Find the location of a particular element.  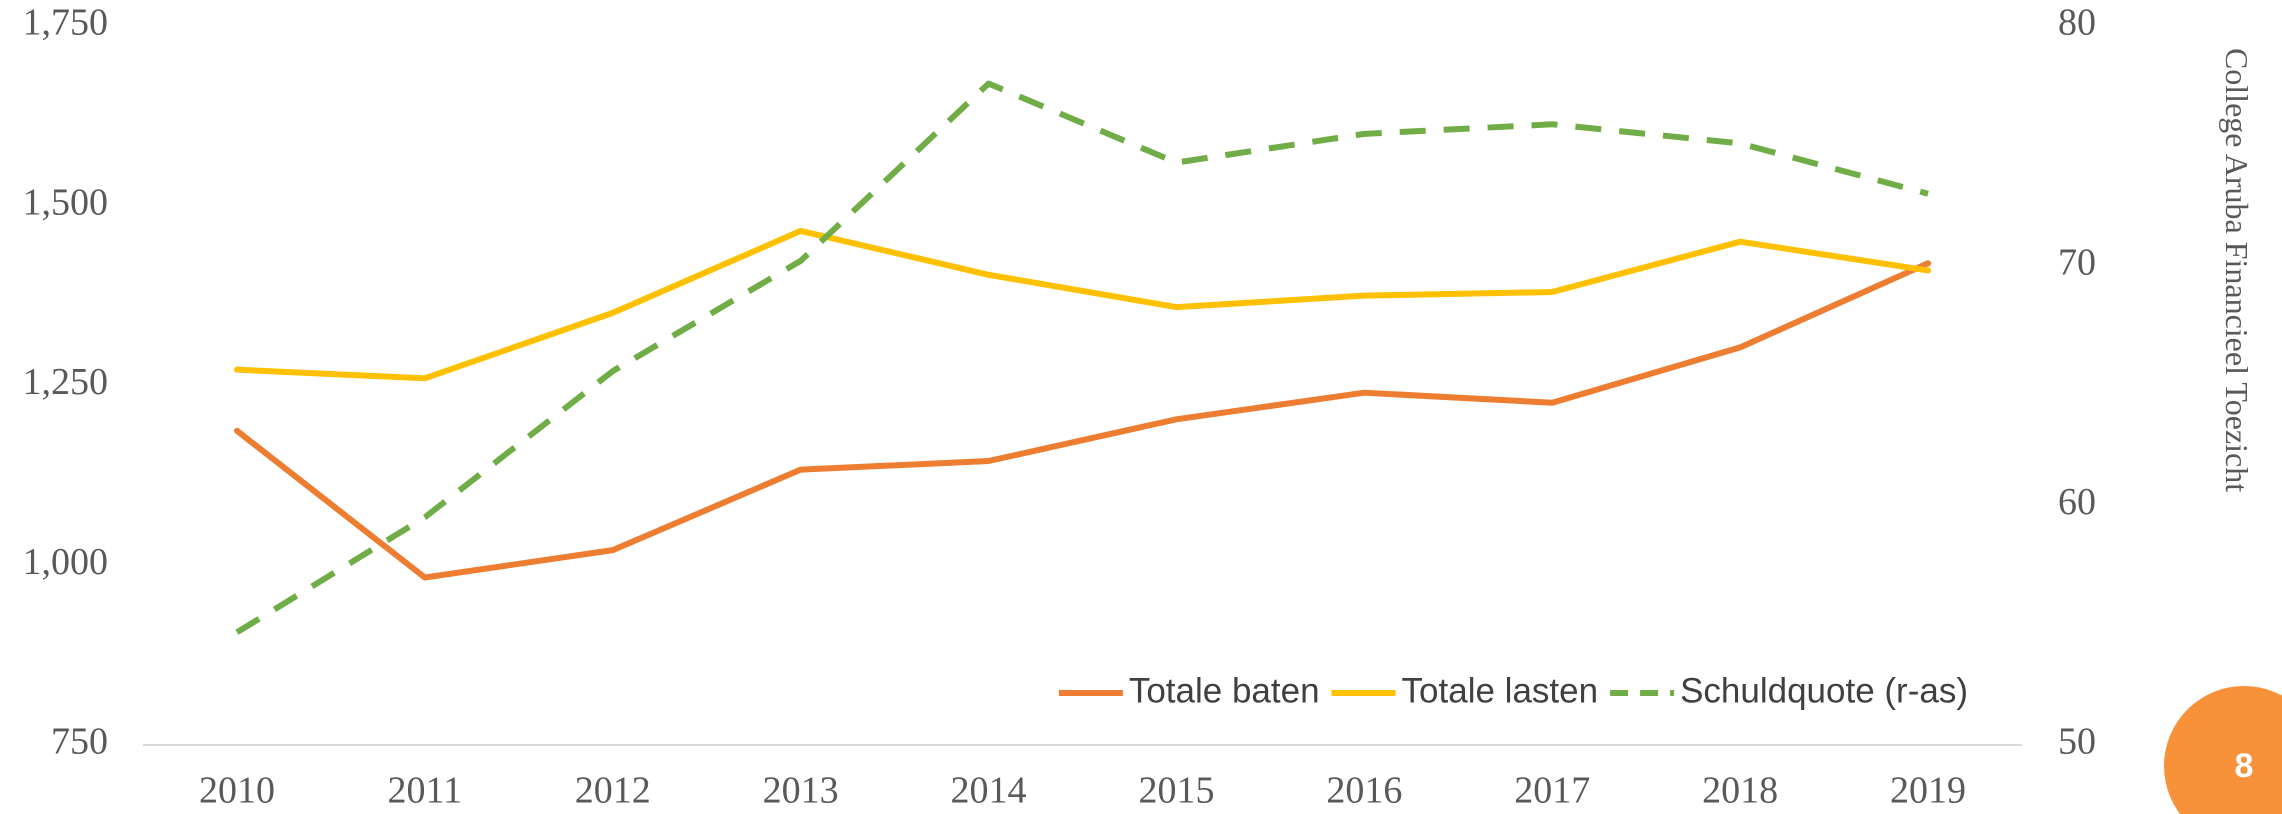

y2-tick-label: 50 is located at coordinates (2077, 742).